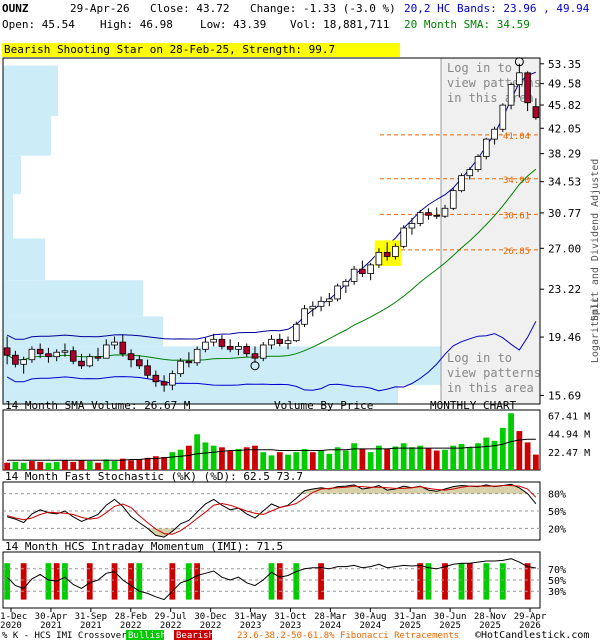 This screenshot has height=640, width=600. Describe the element at coordinates (331, 626) in the screenshot. I see `x-tick-year: 2024` at that location.